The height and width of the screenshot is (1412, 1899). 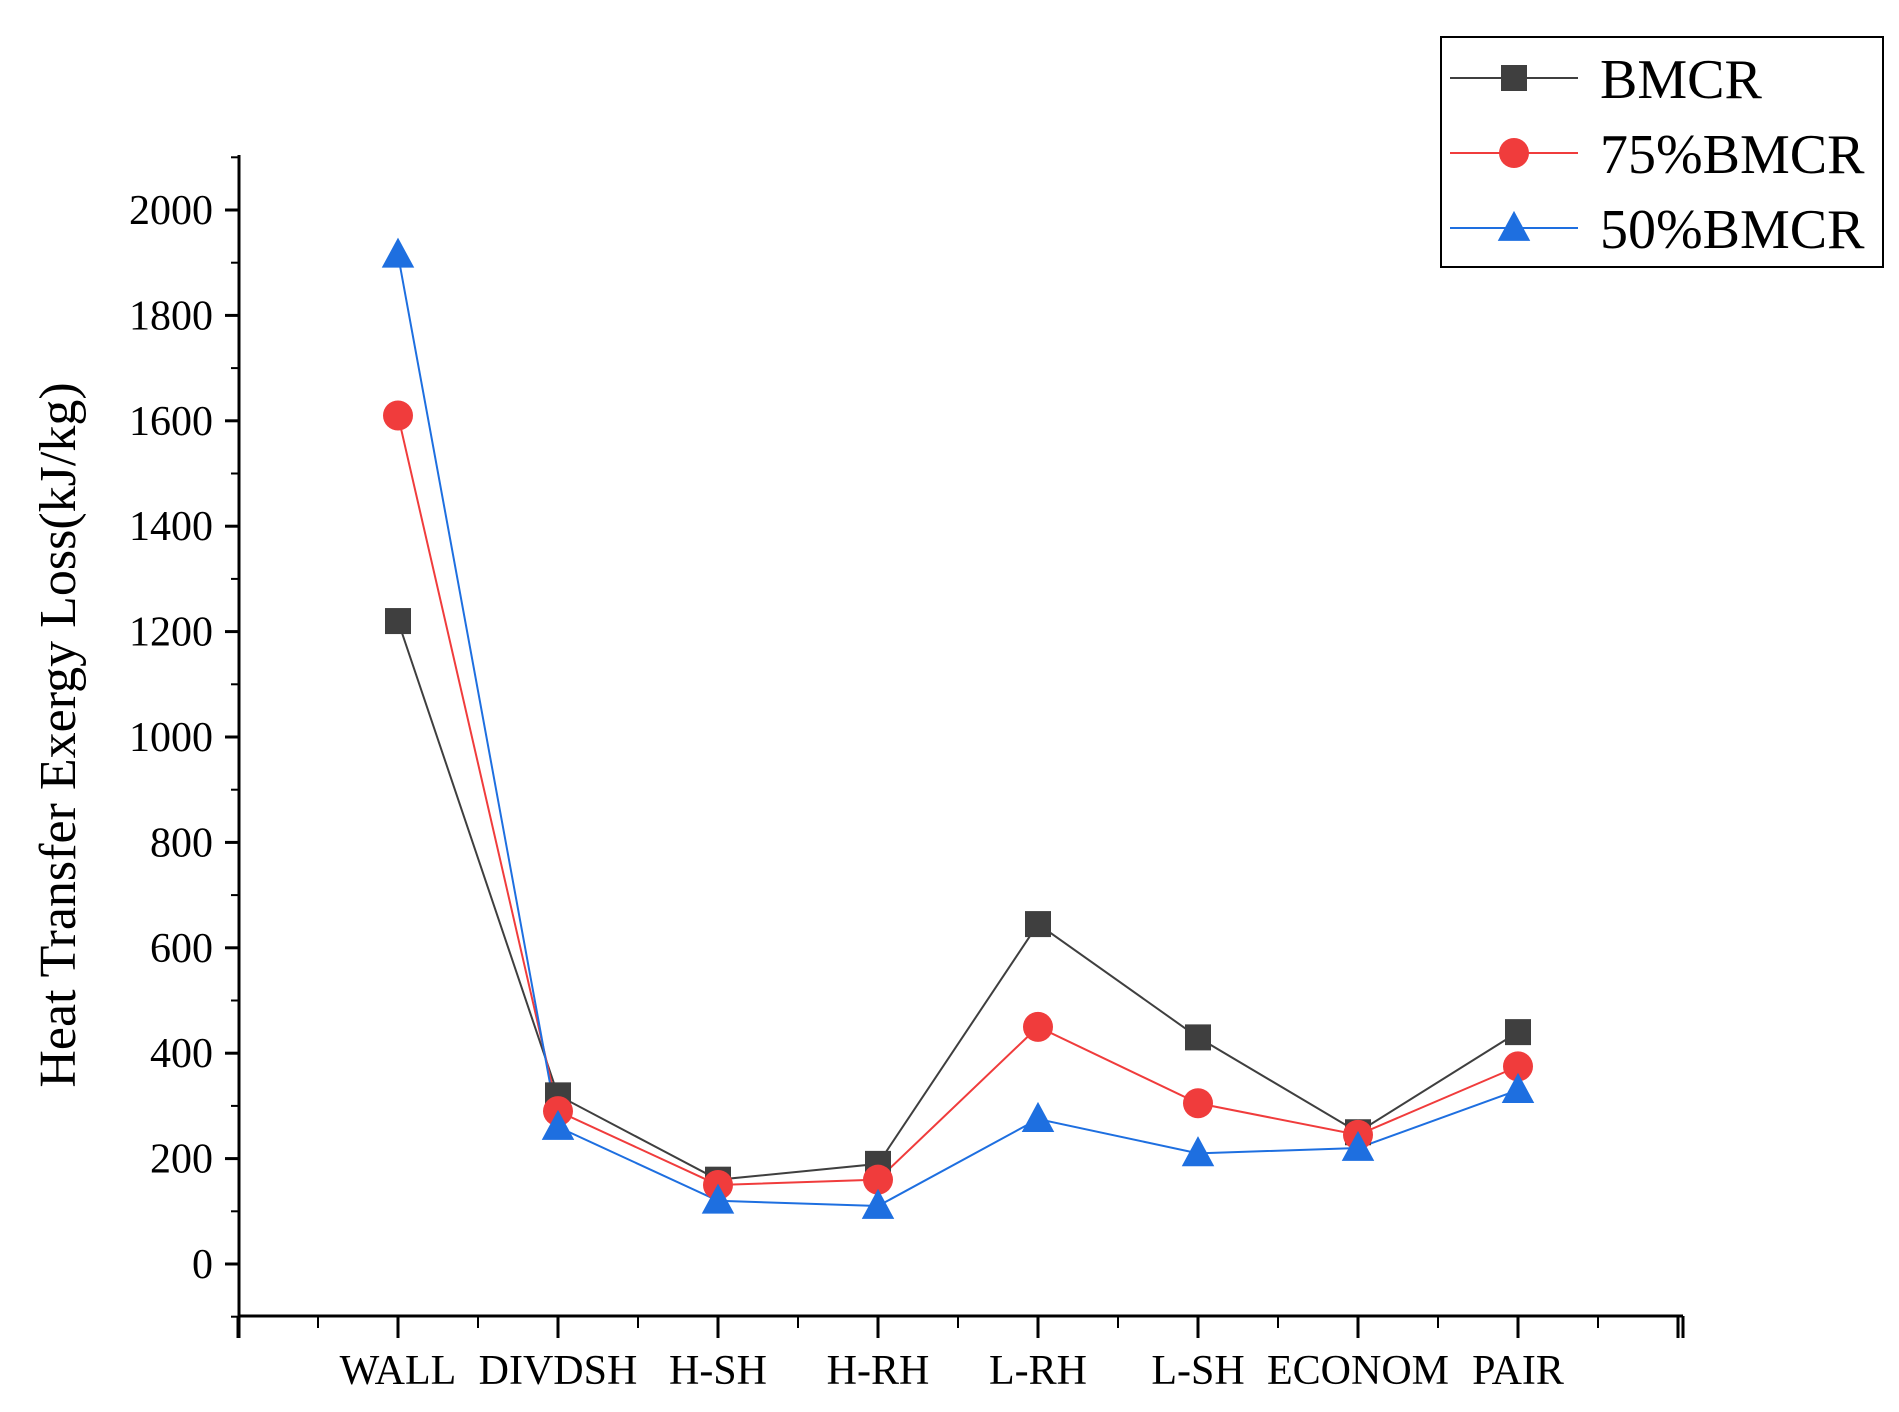 What do you see at coordinates (1038, 1116) in the screenshot?
I see `data-point-50pctbmcr-l-rh` at bounding box center [1038, 1116].